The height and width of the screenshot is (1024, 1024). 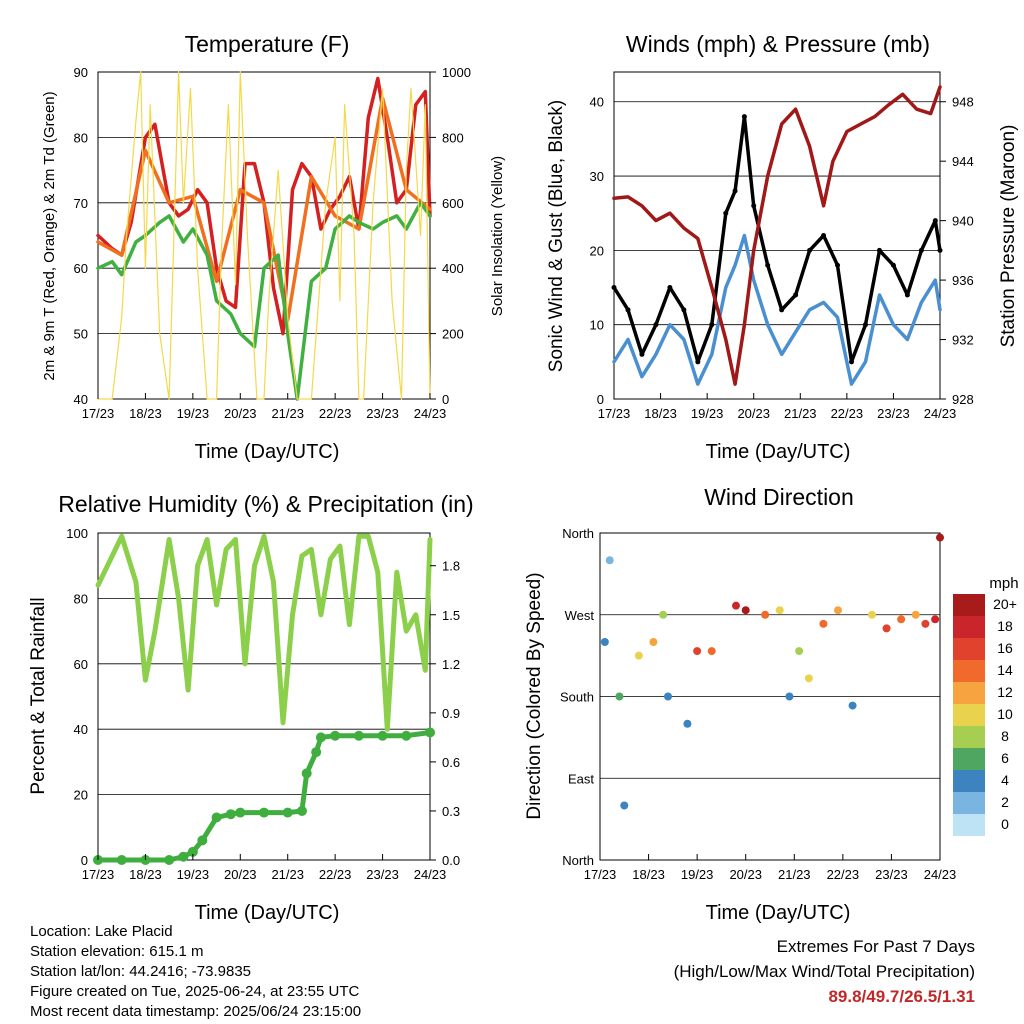 What do you see at coordinates (81, 72) in the screenshot?
I see `y-tick-label: 90` at bounding box center [81, 72].